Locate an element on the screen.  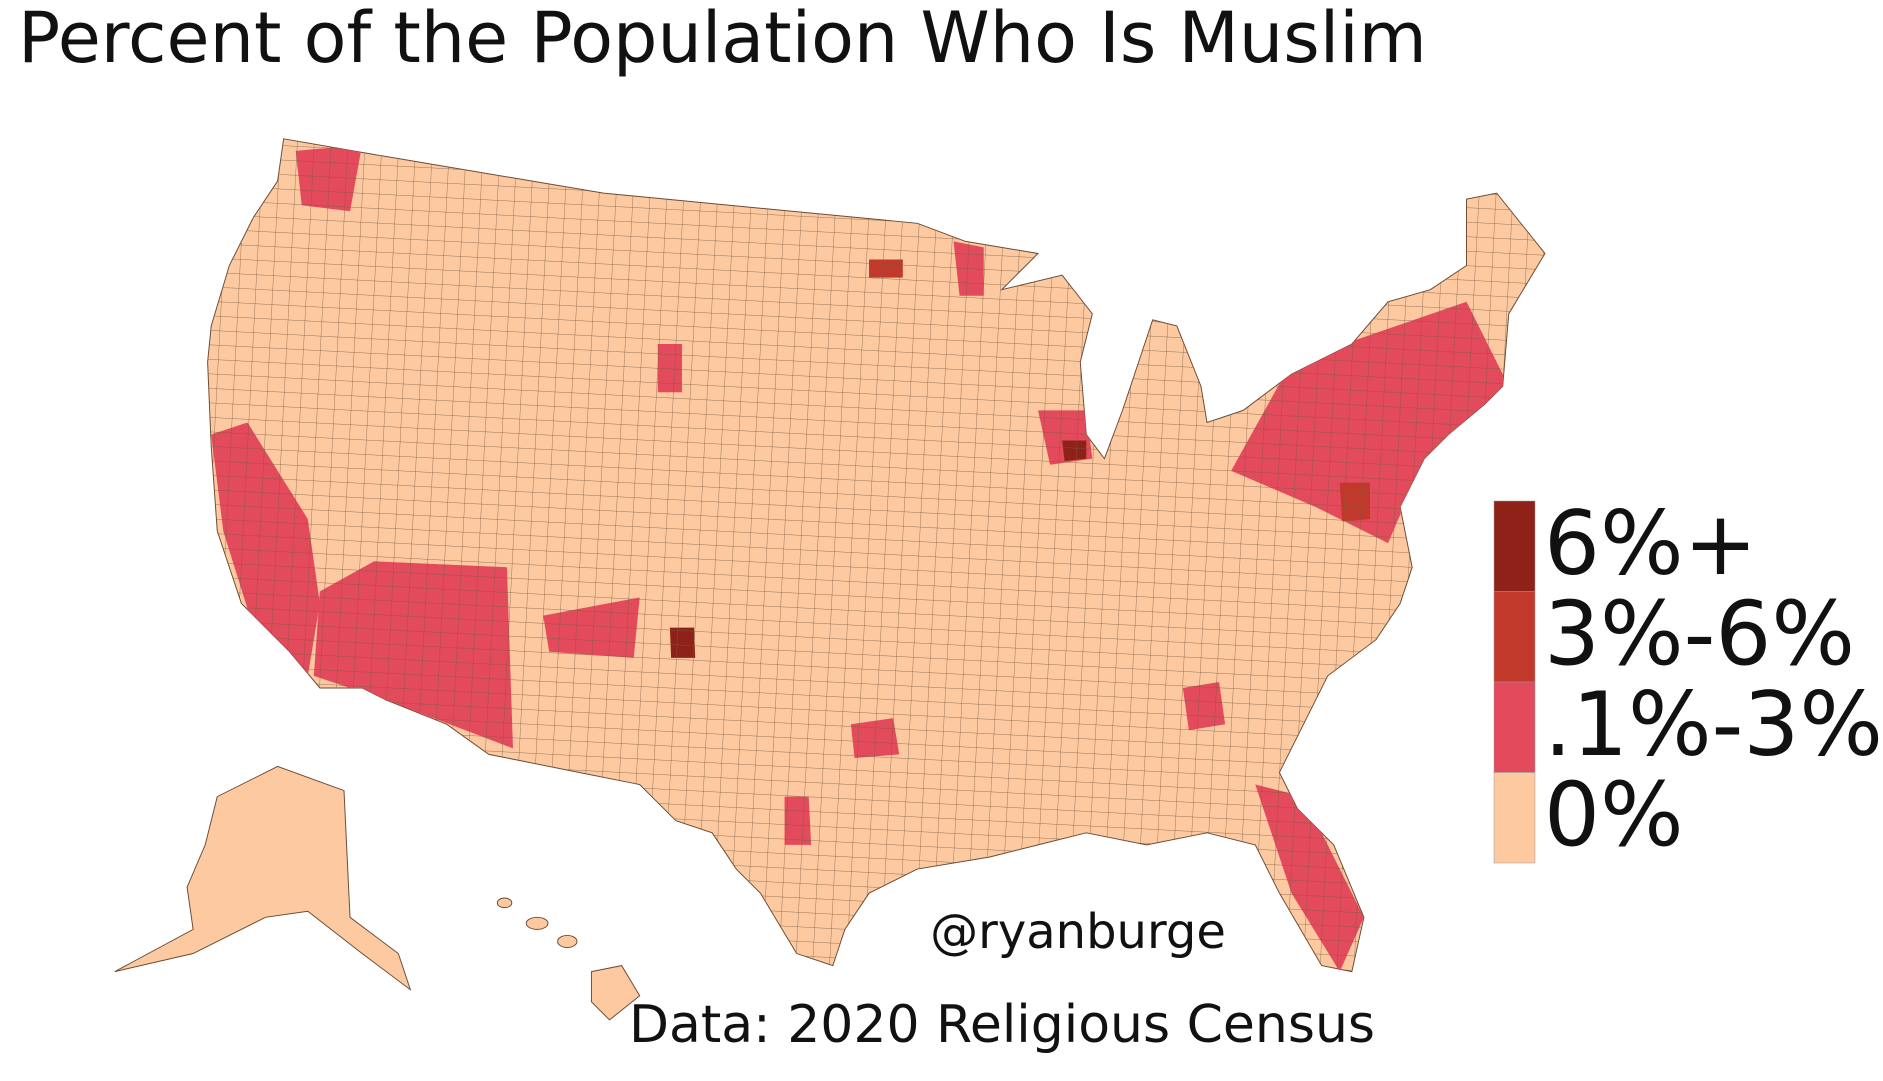
legend-label: 0% is located at coordinates (1614, 815).